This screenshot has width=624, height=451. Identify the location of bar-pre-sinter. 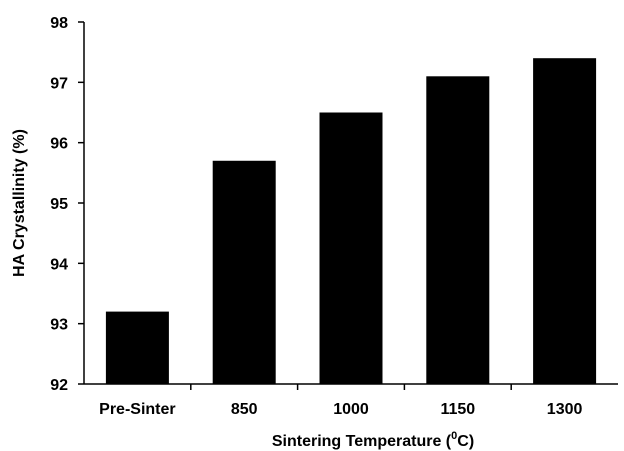
(137, 347).